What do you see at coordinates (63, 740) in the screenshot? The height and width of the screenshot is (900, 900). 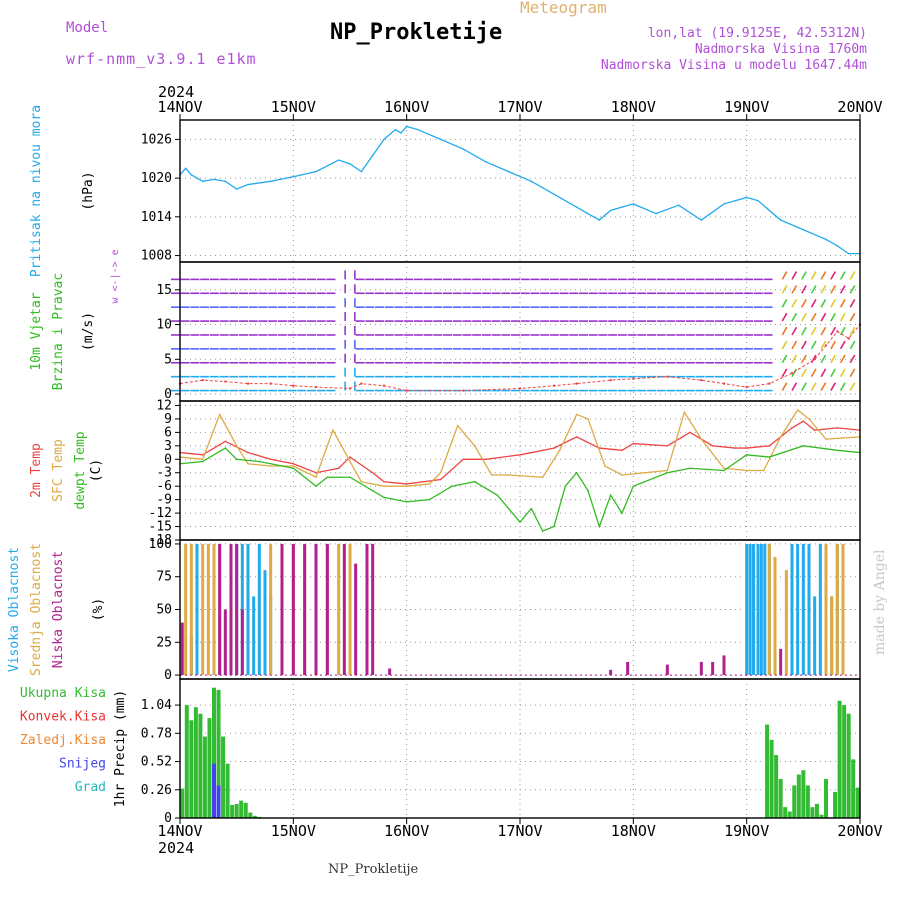 I see `precip-legend-entry: Zaledj.Kisa` at bounding box center [63, 740].